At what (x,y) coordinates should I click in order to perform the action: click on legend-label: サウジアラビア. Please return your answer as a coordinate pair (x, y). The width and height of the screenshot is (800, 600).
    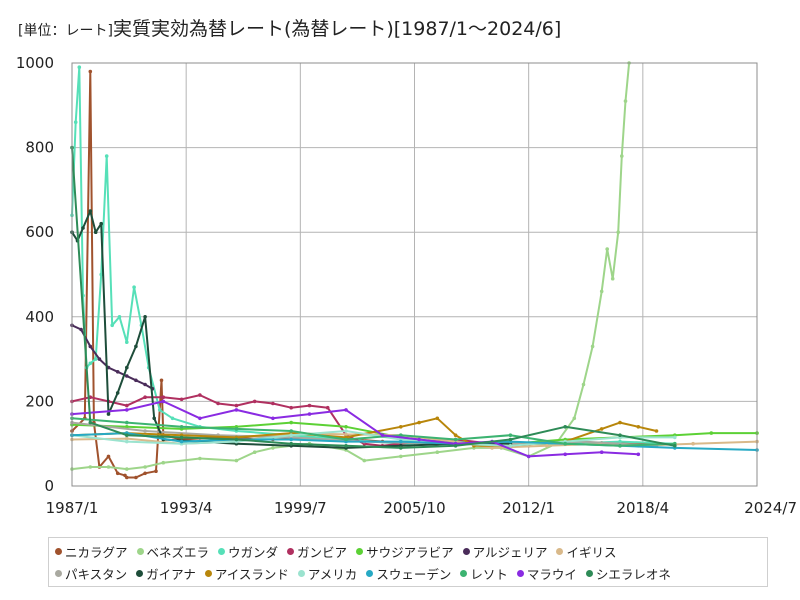
    Looking at the image, I should click on (410, 552).